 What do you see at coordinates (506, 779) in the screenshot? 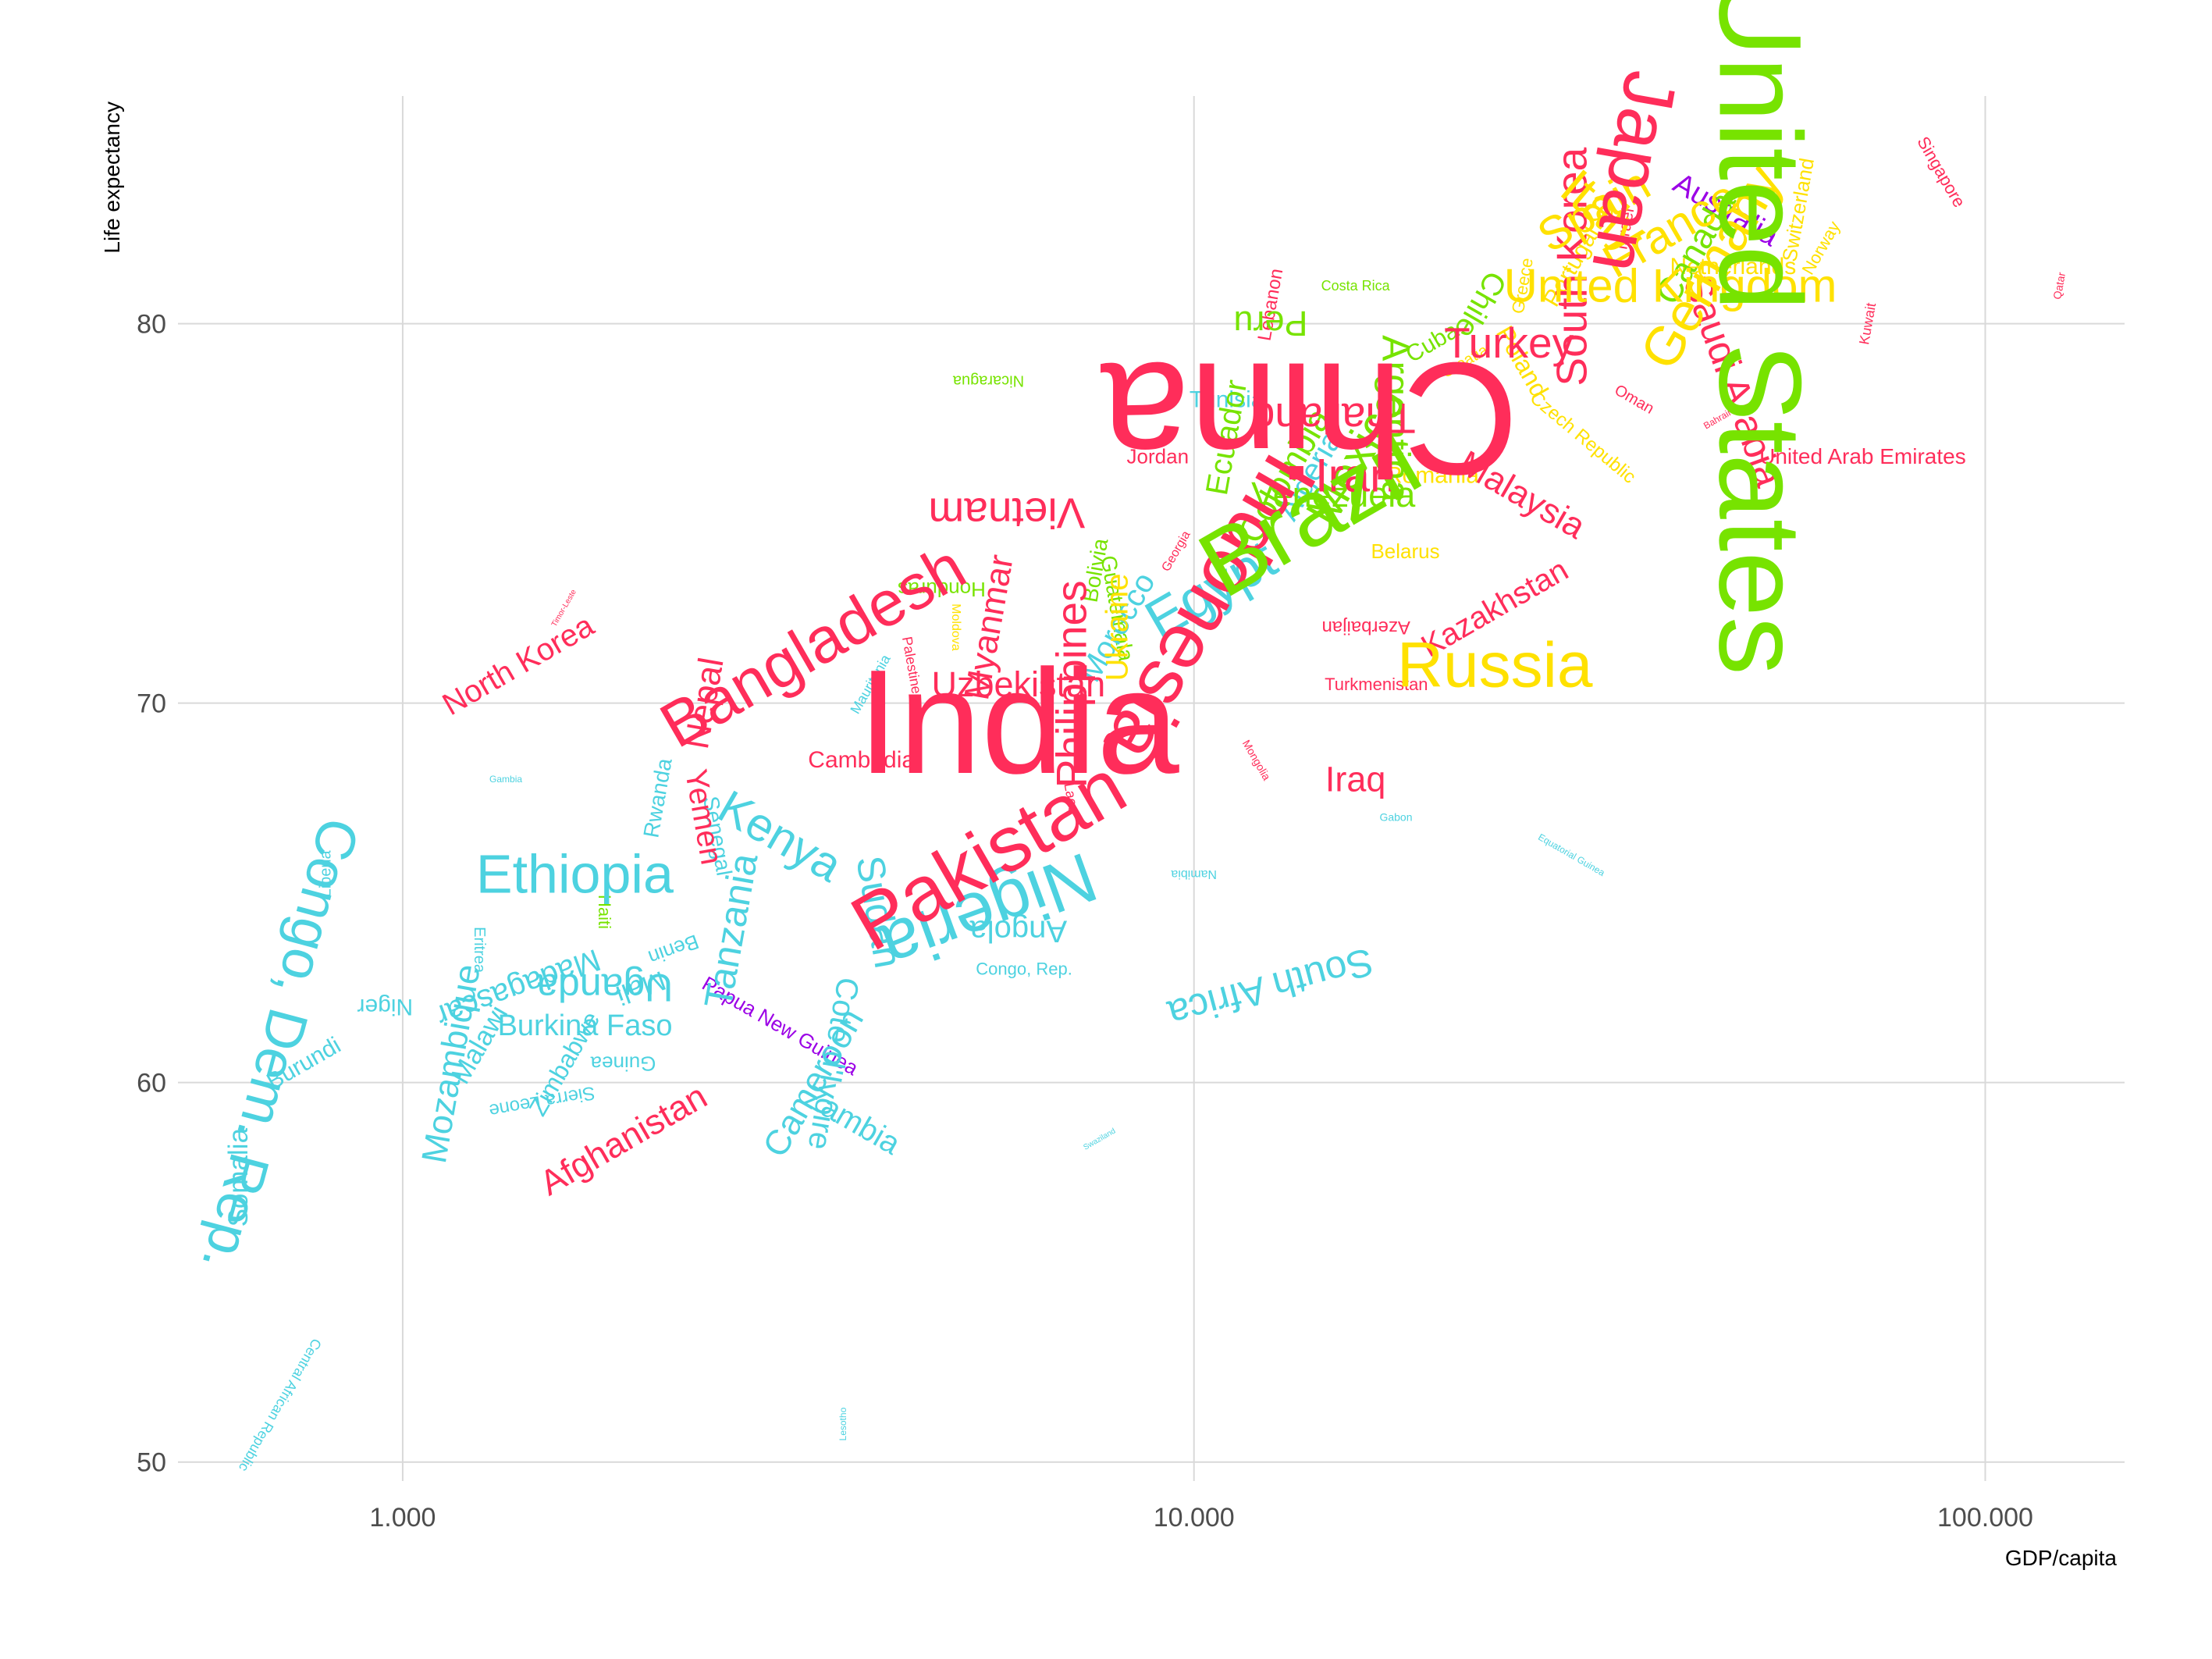
I see `country-label: Gambia` at bounding box center [506, 779].